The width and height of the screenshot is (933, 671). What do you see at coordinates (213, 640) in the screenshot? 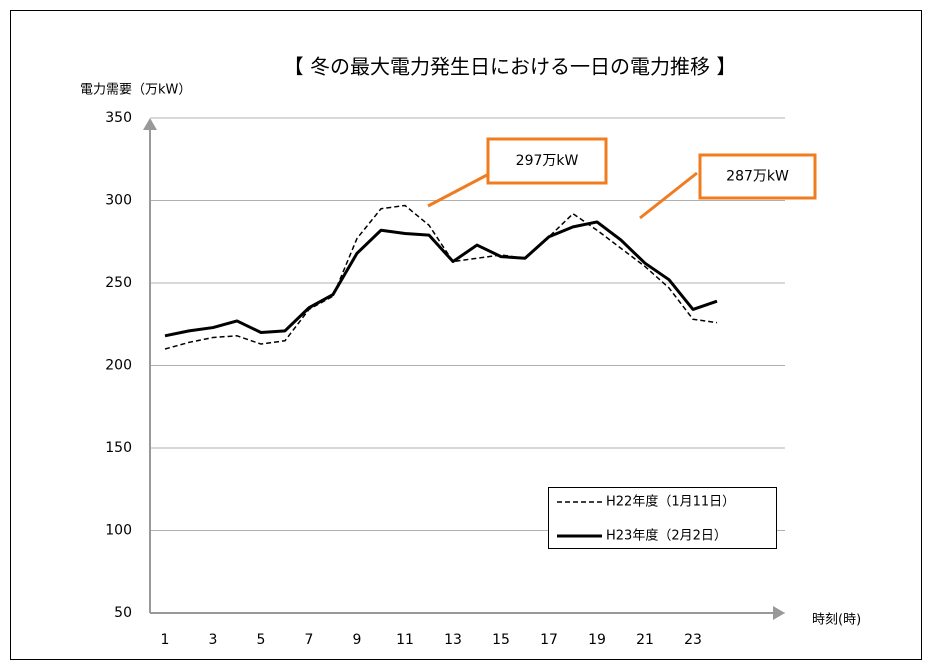
I see `x-tick-label: 3` at bounding box center [213, 640].